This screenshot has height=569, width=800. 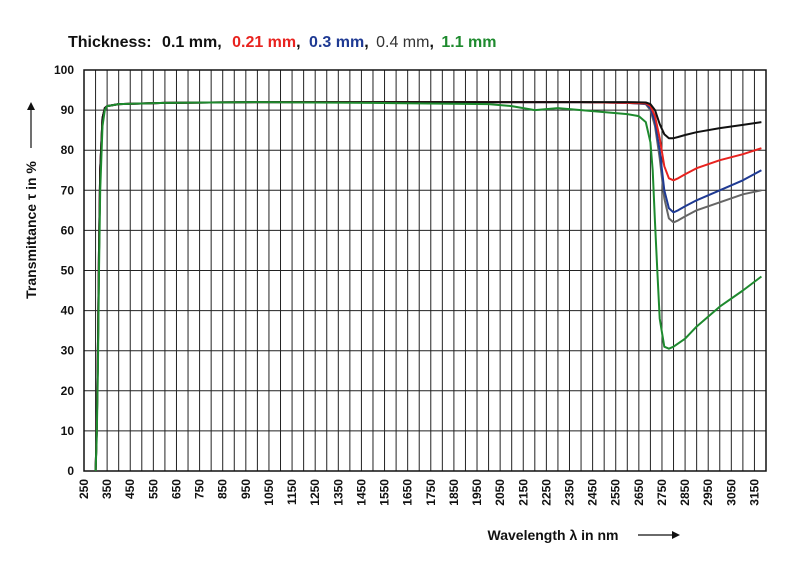 I want to click on legend-entry-0.1mm: 0.1 mm, so click(x=189, y=42).